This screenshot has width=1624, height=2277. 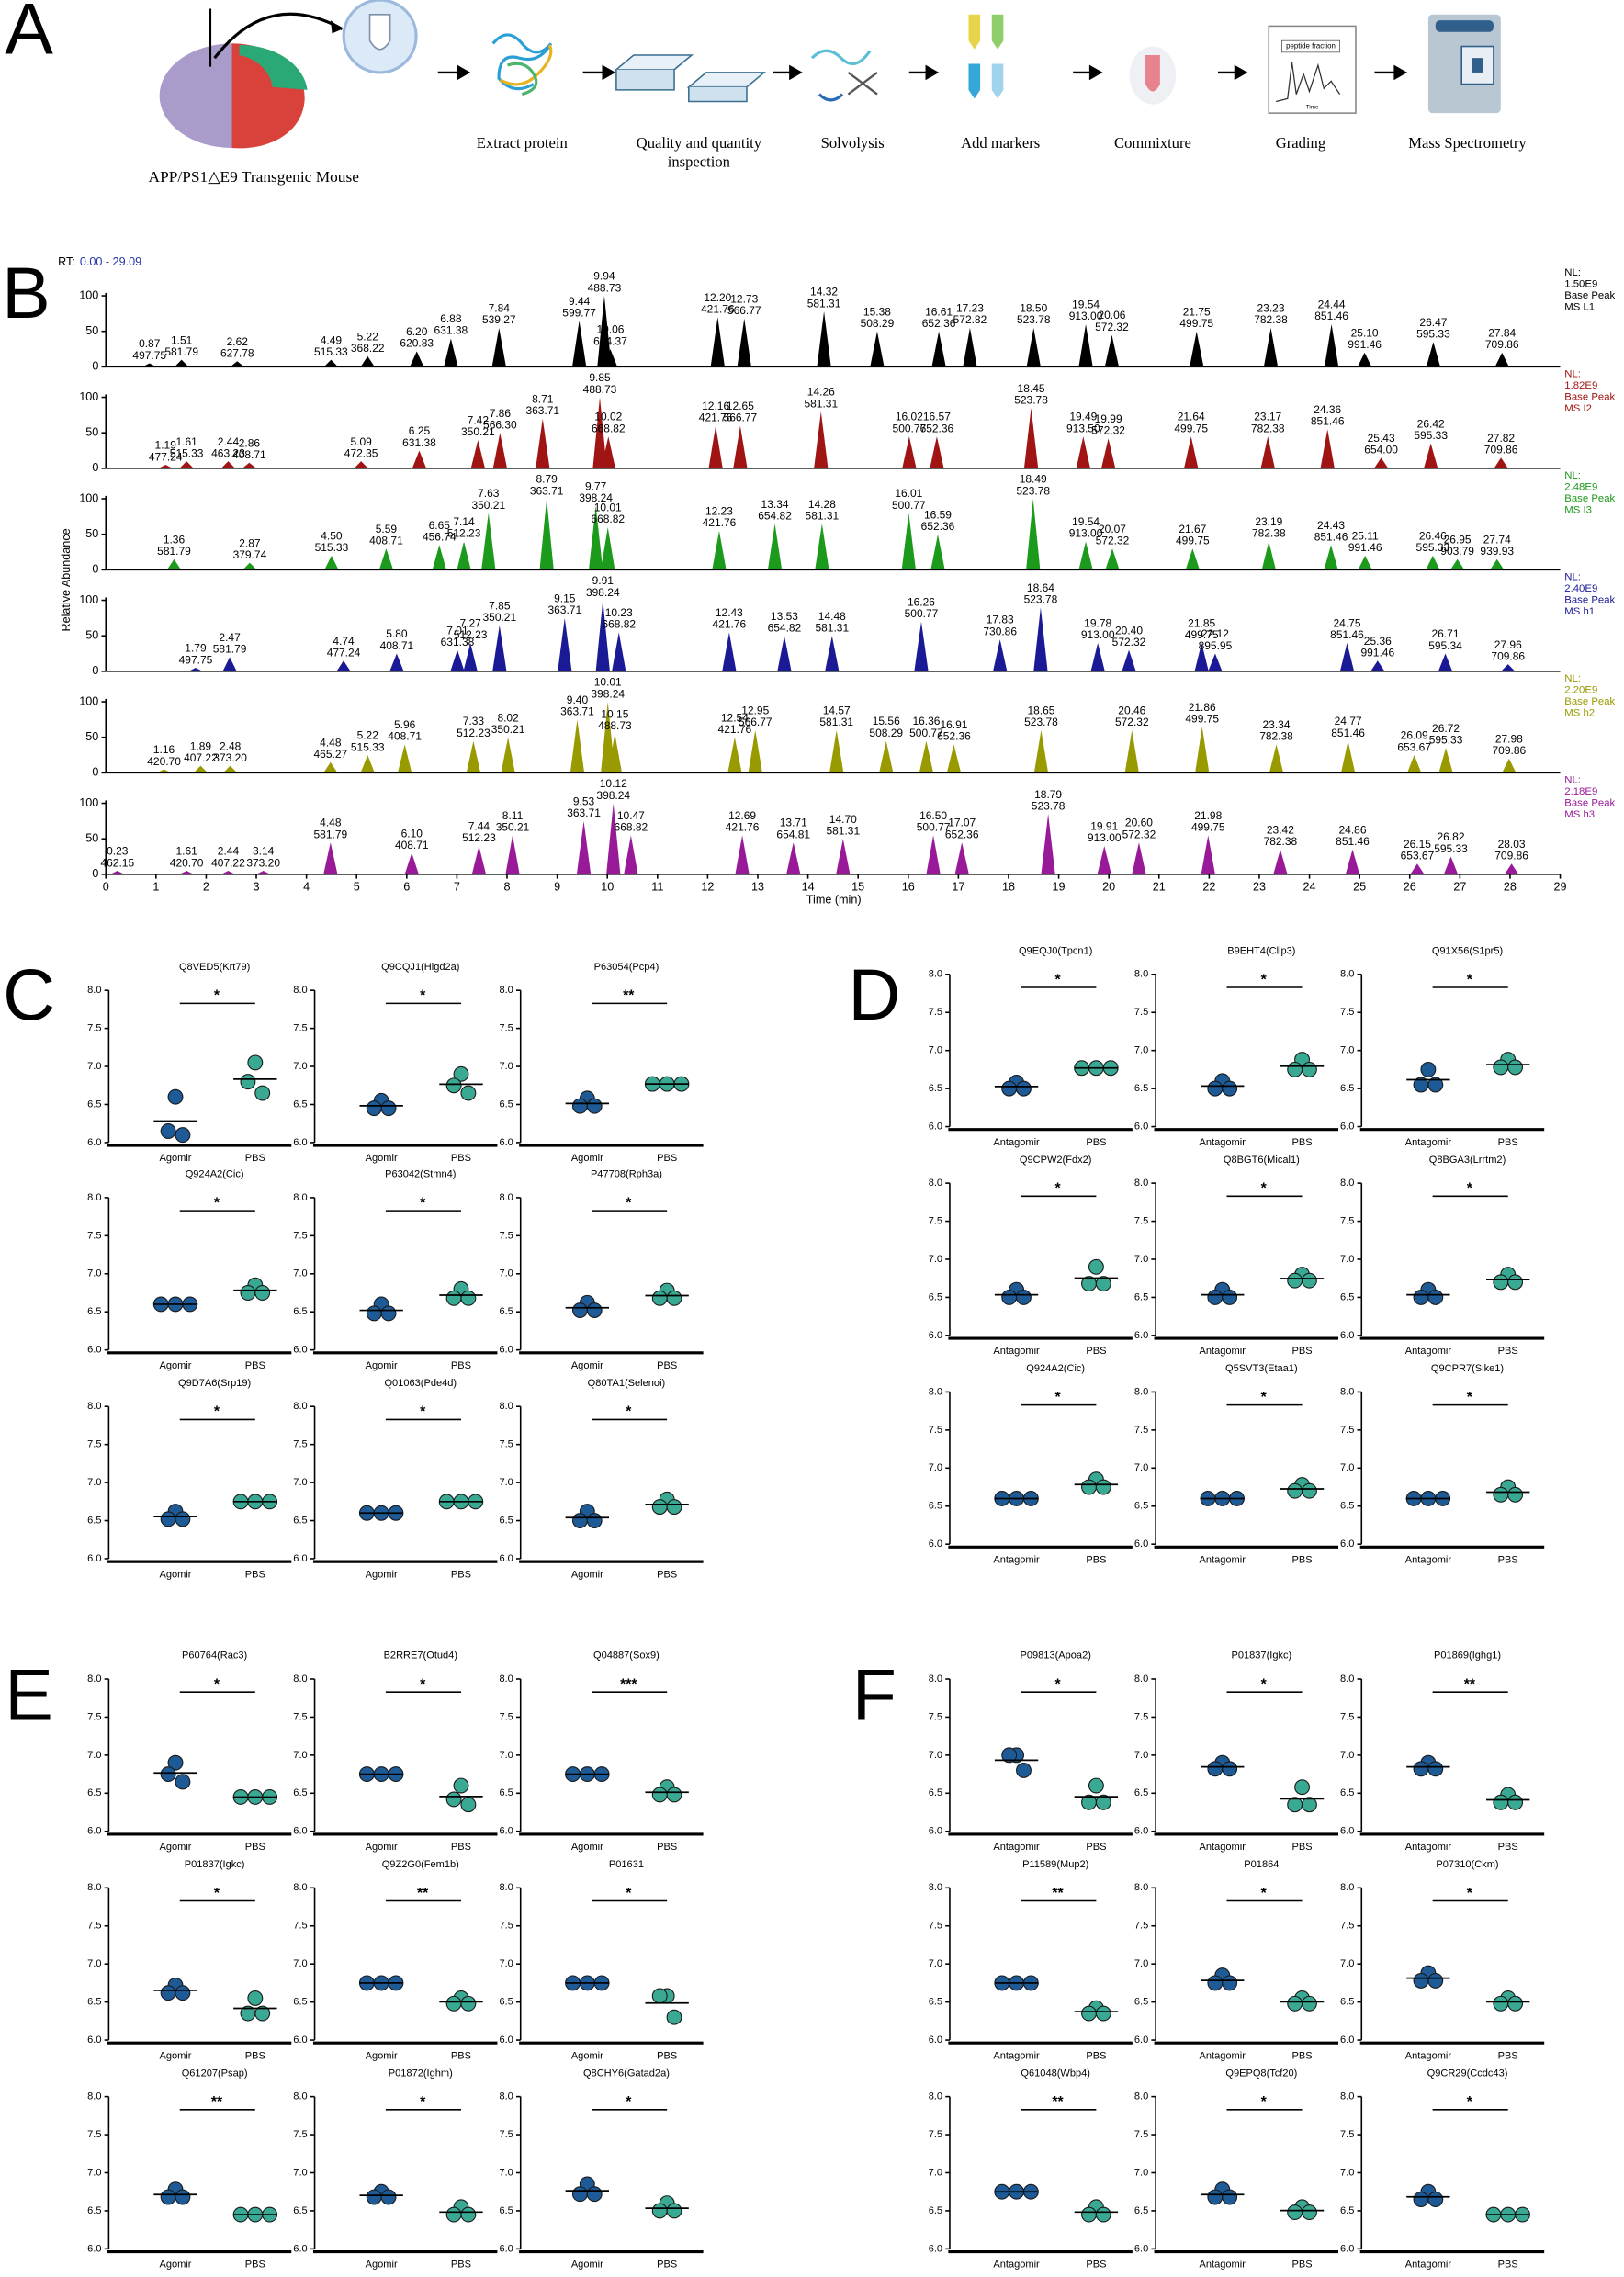 What do you see at coordinates (1365, 334) in the screenshot?
I see `peak-rt-label: 25.10` at bounding box center [1365, 334].